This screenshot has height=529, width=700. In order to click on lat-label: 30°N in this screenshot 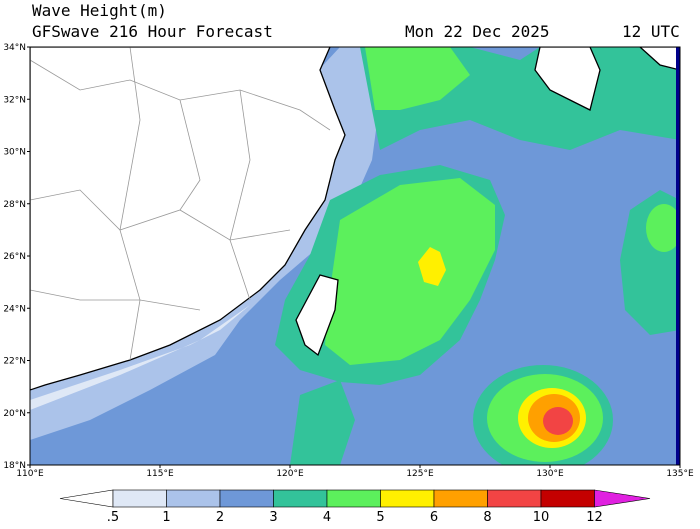, I will do `click(14, 153)`.